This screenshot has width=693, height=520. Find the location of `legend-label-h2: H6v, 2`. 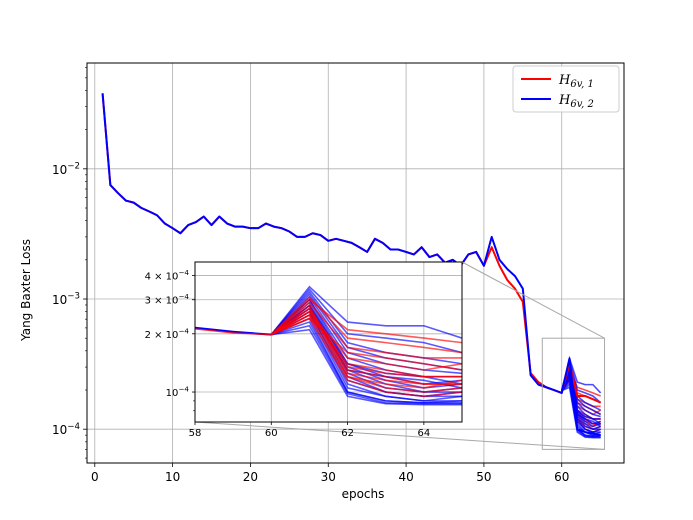

legend-label-h2: H6v, 2 is located at coordinates (576, 101).